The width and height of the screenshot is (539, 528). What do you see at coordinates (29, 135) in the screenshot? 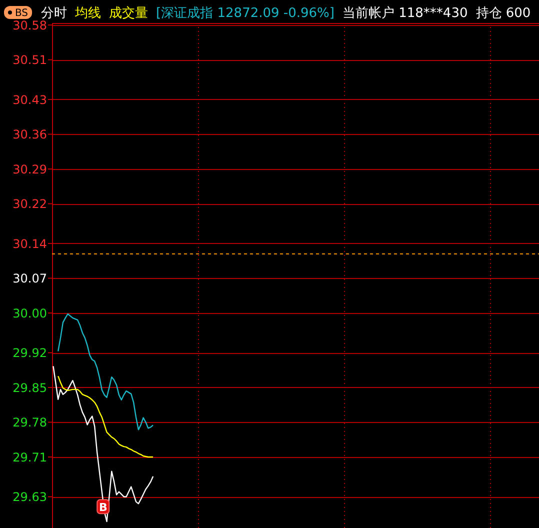
I see `y-tick-label: 30.36` at bounding box center [29, 135].